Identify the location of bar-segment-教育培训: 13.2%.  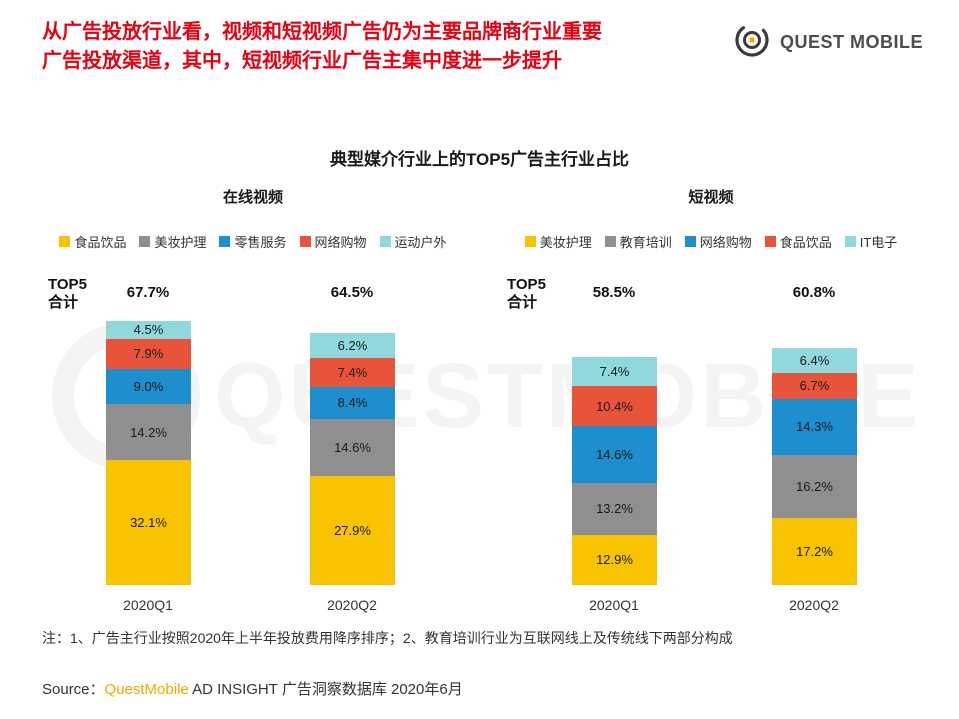
(614, 509).